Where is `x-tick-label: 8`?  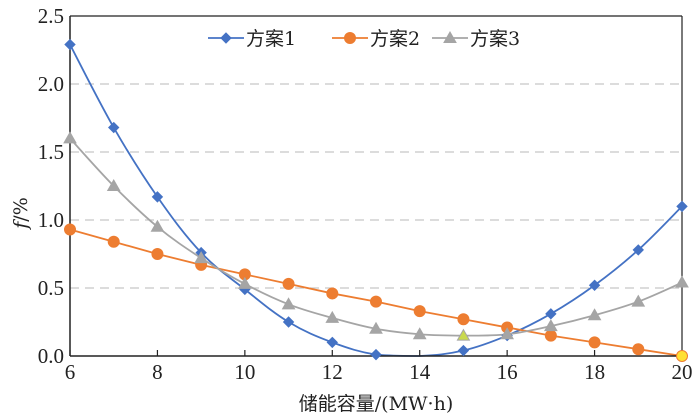 x-tick-label: 8 is located at coordinates (157, 372).